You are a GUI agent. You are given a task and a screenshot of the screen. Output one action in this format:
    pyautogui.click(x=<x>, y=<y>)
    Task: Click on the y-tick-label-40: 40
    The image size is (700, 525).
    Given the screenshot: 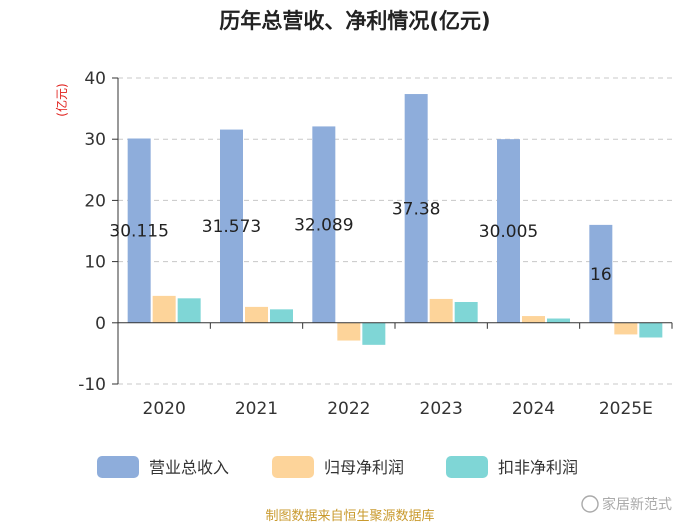 What is the action you would take?
    pyautogui.click(x=95, y=79)
    